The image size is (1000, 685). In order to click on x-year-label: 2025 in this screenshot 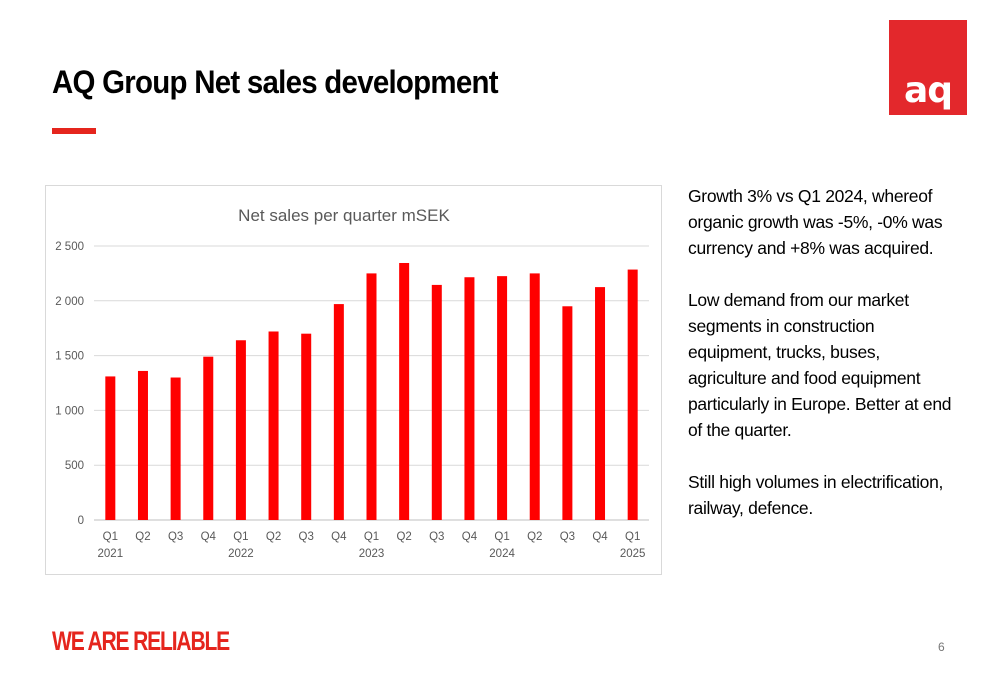, I will do `click(633, 554)`.